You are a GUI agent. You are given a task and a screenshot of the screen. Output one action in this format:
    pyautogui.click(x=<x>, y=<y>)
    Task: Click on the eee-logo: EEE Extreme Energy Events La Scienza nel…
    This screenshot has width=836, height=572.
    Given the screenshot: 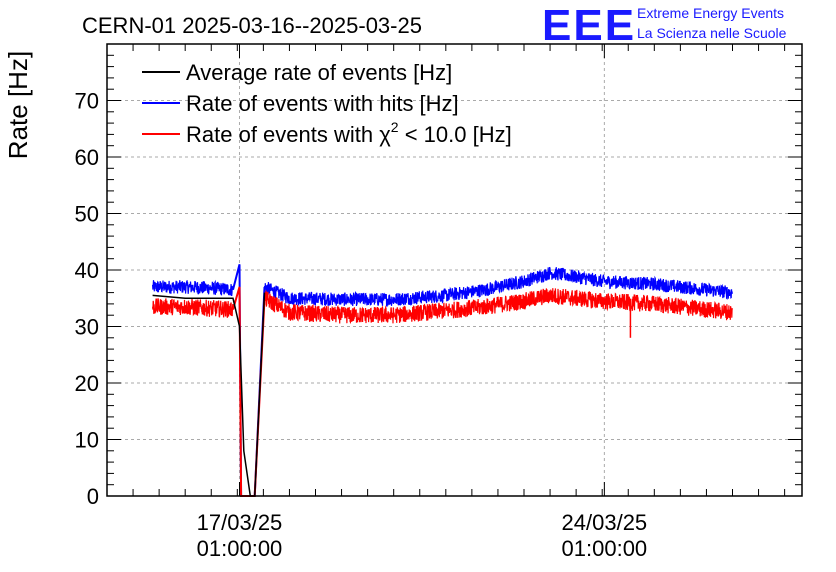 What is the action you would take?
    pyautogui.click(x=664, y=25)
    